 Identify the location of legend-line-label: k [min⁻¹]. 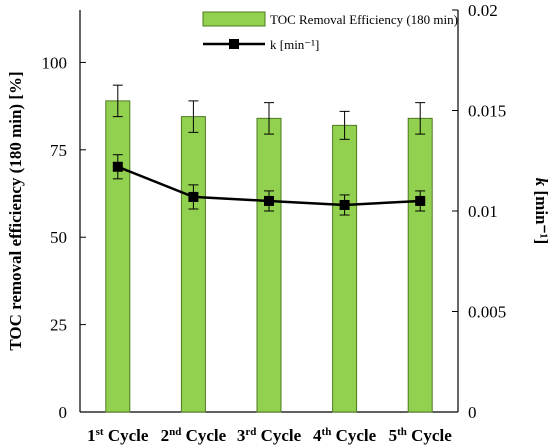
(294, 44).